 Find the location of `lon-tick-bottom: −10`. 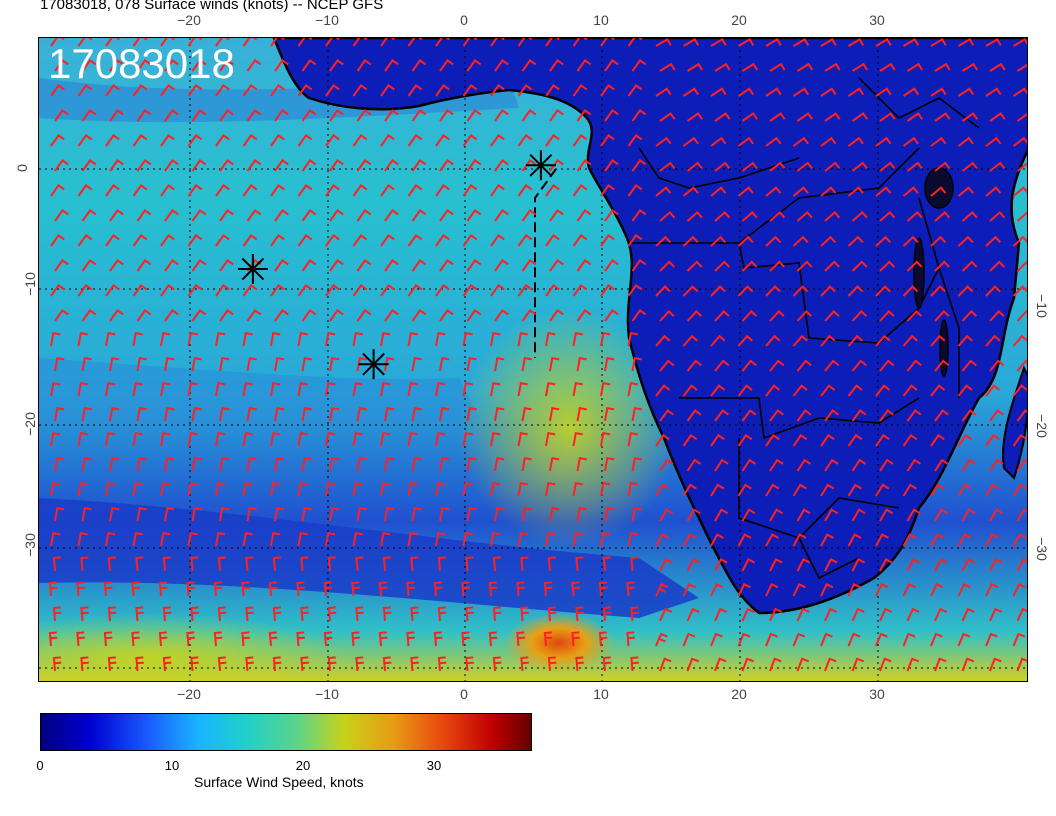

lon-tick-bottom: −10 is located at coordinates (327, 694).